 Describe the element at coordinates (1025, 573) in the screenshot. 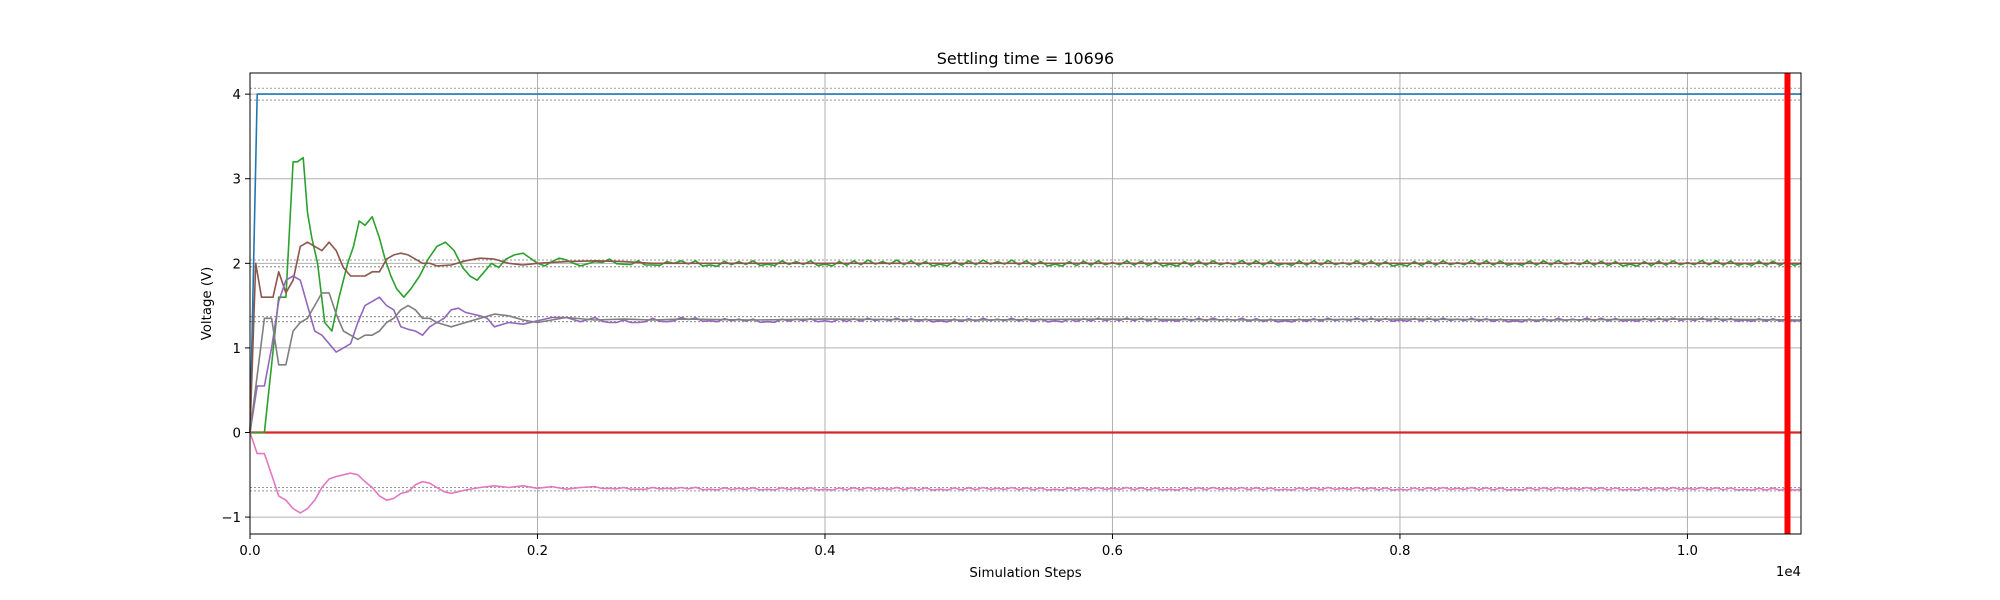

I see `x-axis-label: Simulation Steps` at that location.